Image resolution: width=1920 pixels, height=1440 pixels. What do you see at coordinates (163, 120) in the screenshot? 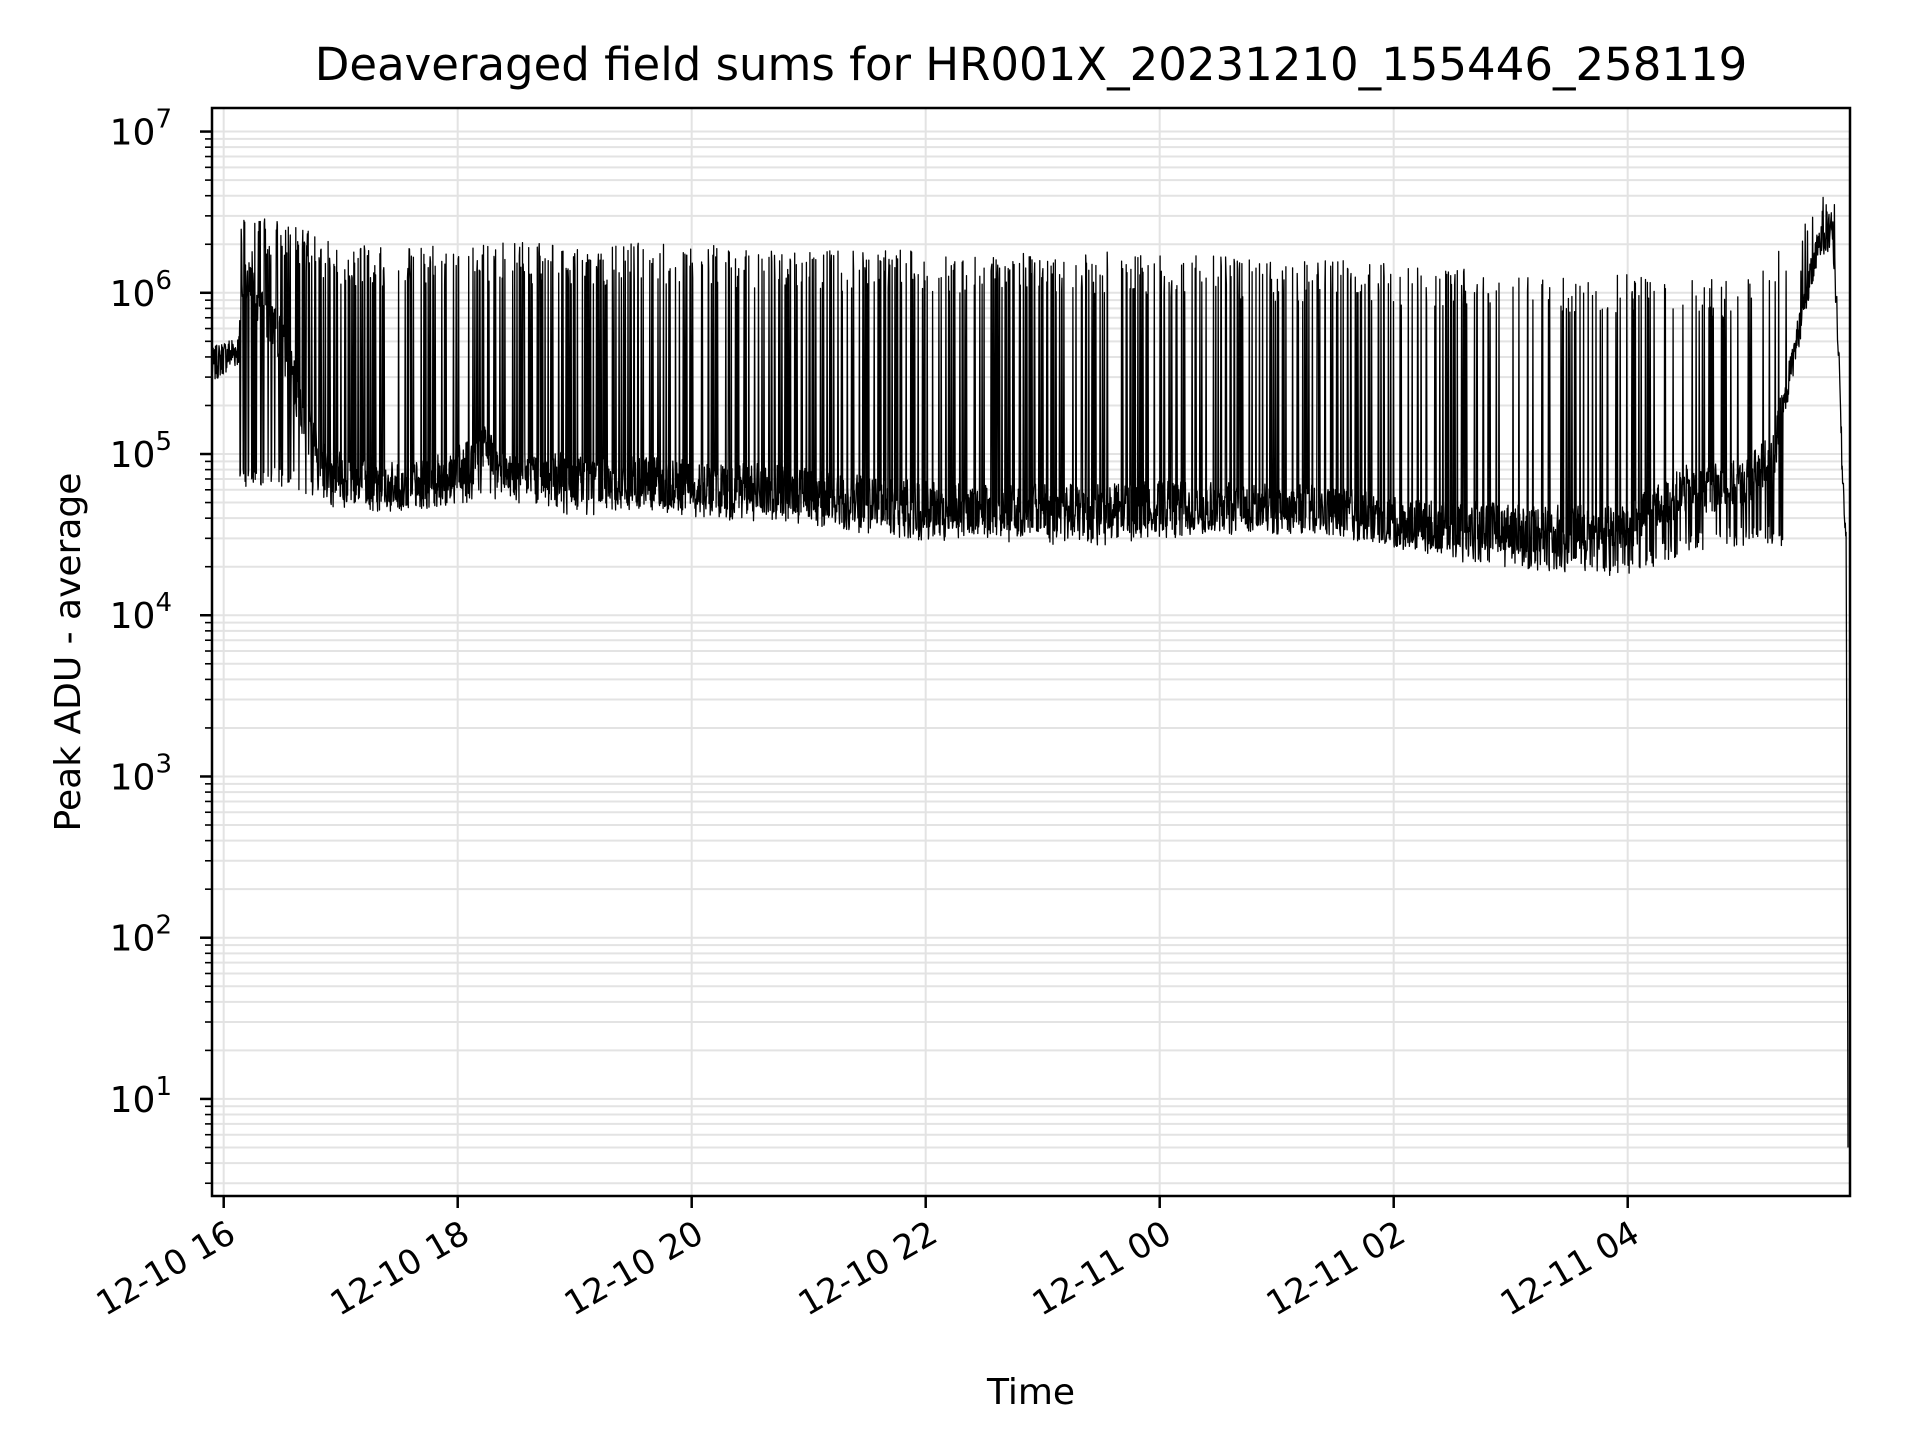
I see `y-tick-exponent: 7` at bounding box center [163, 120].